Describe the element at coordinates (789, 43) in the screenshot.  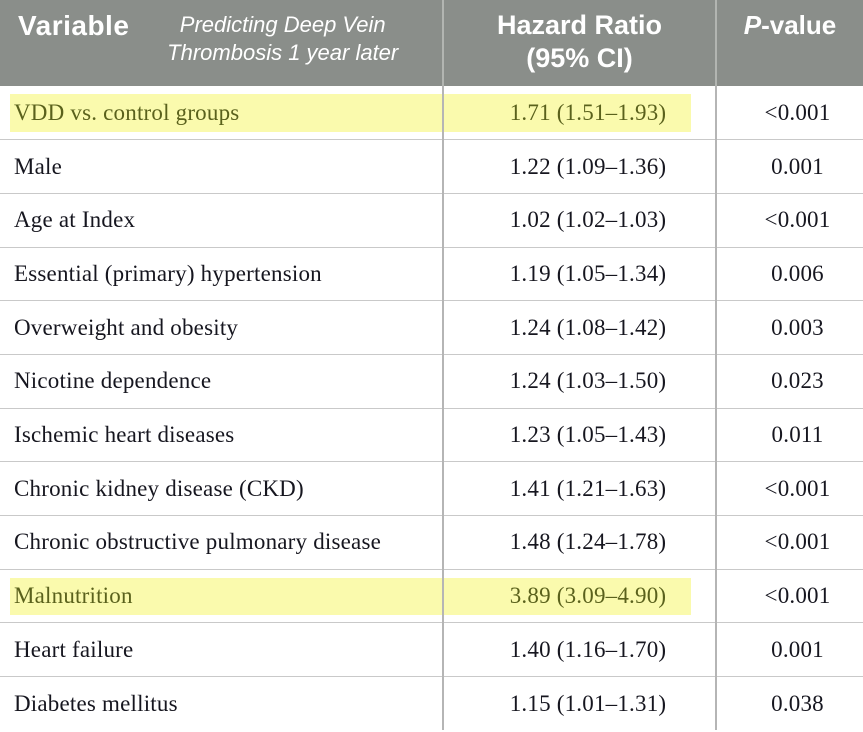
I see `p-value-column-header: P-value` at that location.